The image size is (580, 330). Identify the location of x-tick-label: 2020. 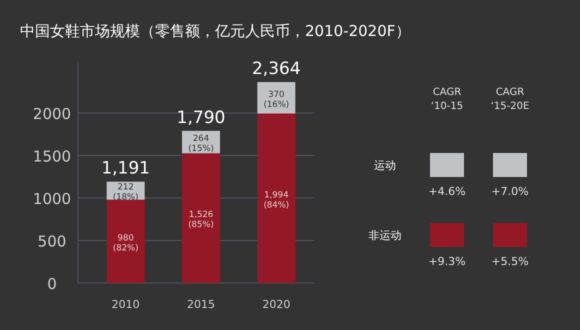
(276, 304).